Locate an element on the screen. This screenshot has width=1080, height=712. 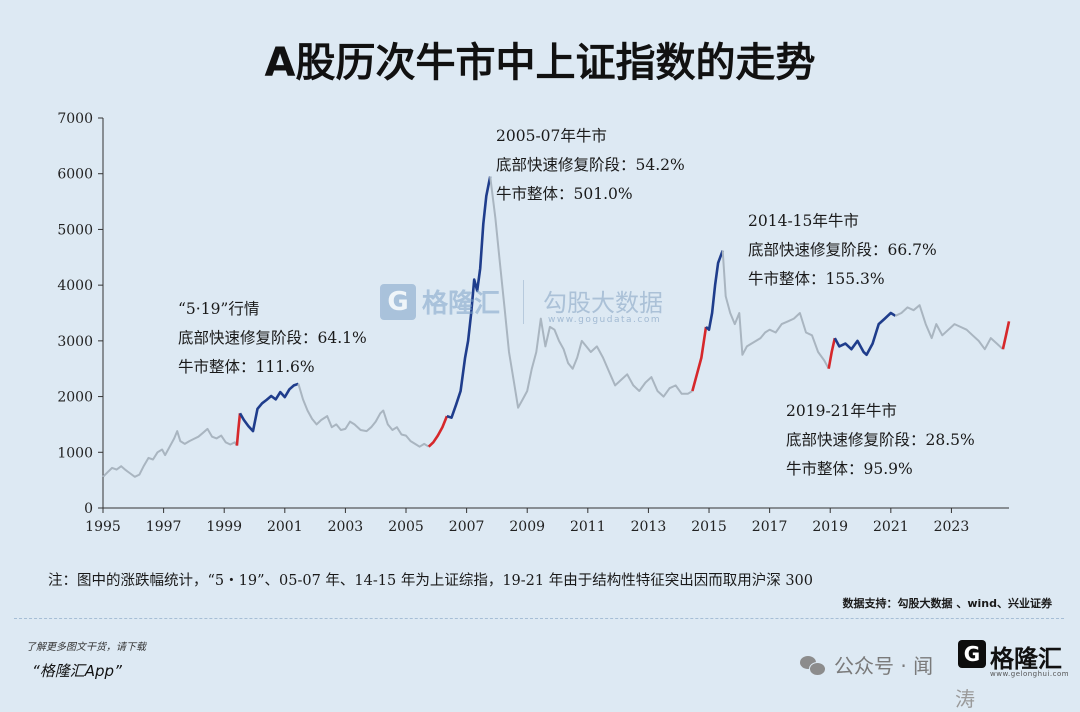
watermark-tail: 涛 is located at coordinates (965, 699).